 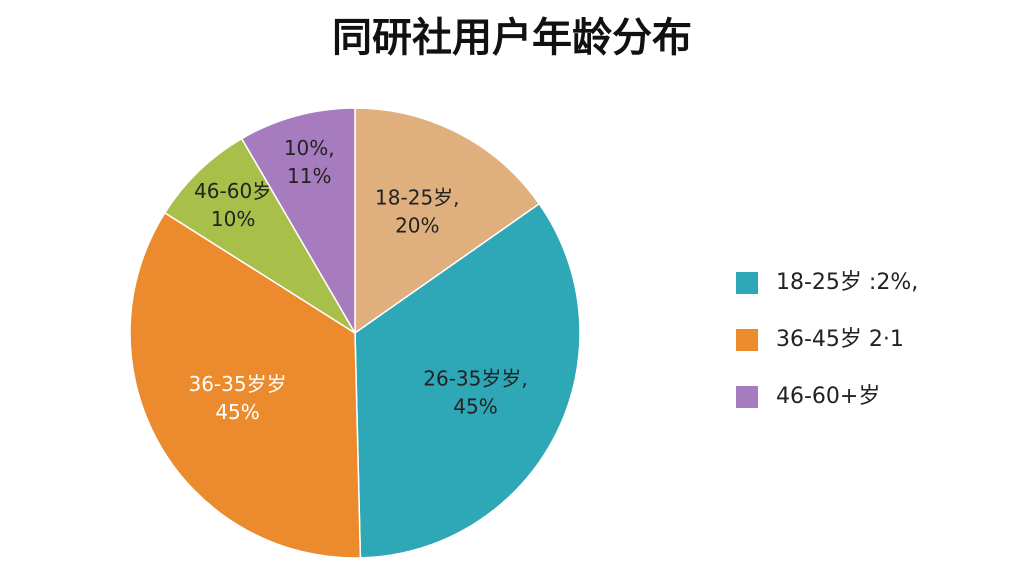 What do you see at coordinates (237, 384) in the screenshot?
I see `slice-label: 36-35岁岁` at bounding box center [237, 384].